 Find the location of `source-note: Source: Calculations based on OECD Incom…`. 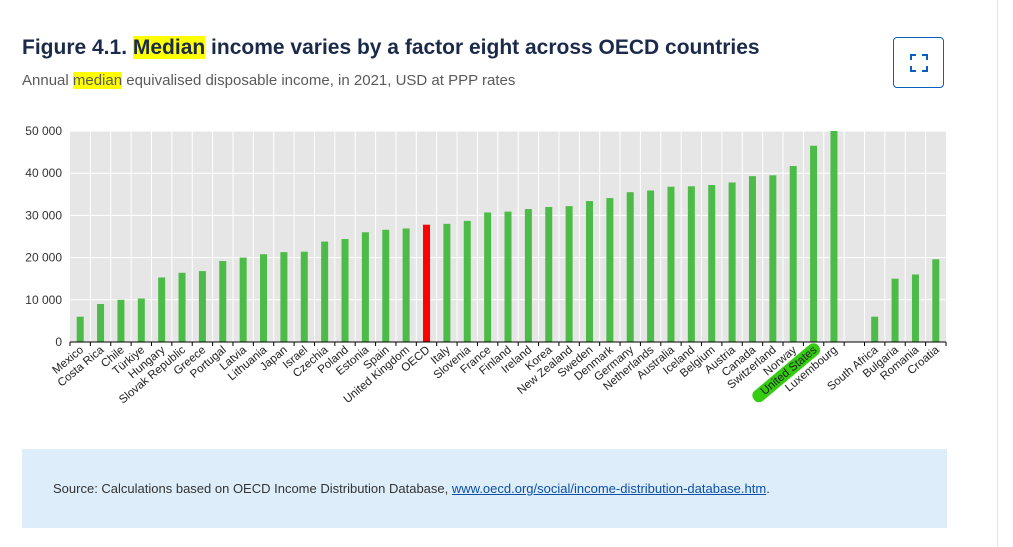

source-note: Source: Calculations based on OECD Incom… is located at coordinates (411, 488).